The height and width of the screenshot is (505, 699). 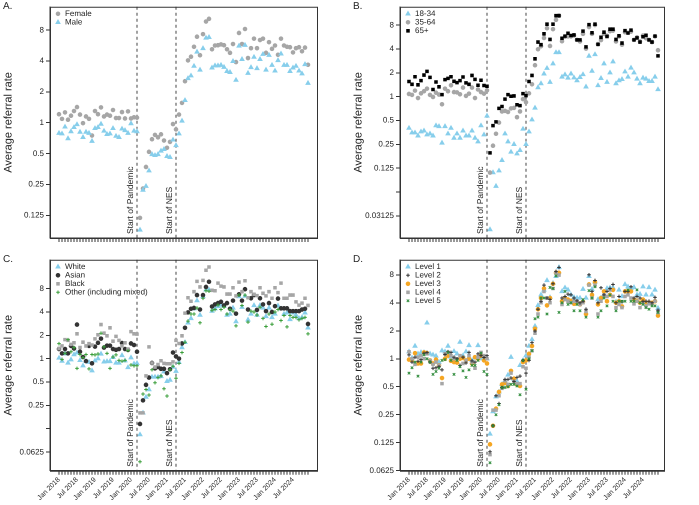 What do you see at coordinates (422, 31) in the screenshot?
I see `legend-label: 65+` at bounding box center [422, 31].